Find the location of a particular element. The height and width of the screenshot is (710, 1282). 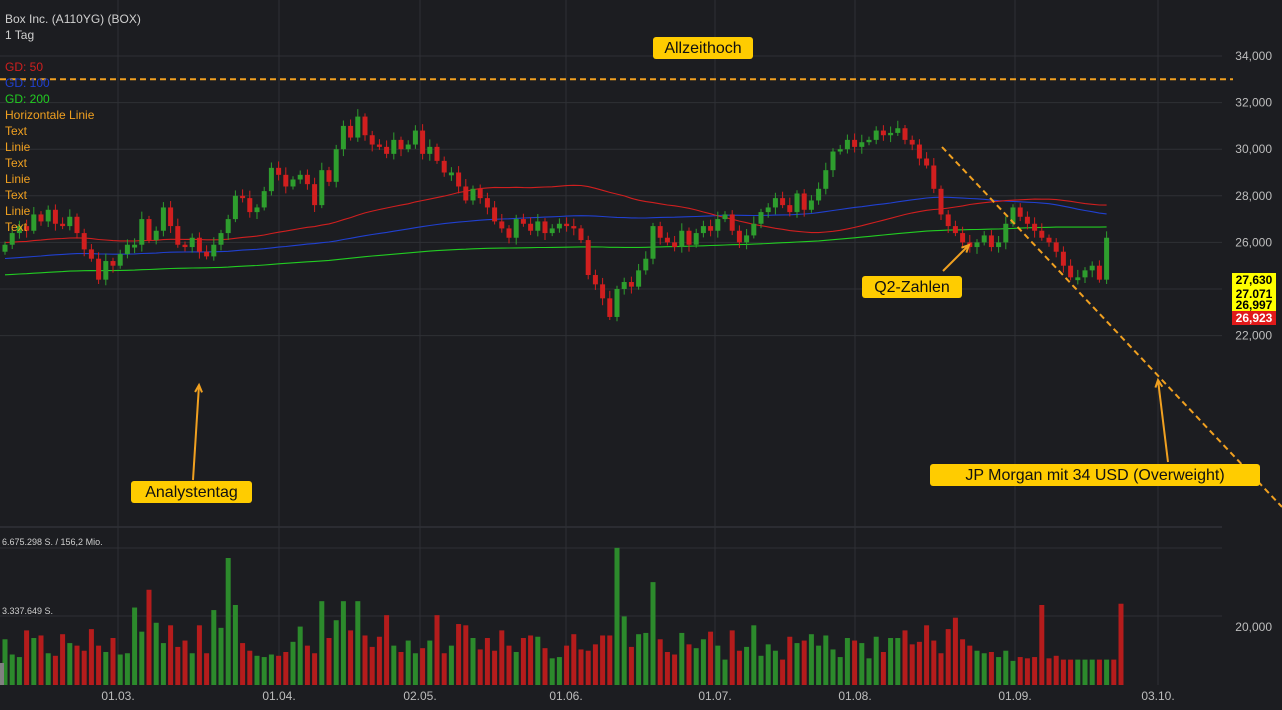

legend-item: Horizontale Linie is located at coordinates (50, 115).